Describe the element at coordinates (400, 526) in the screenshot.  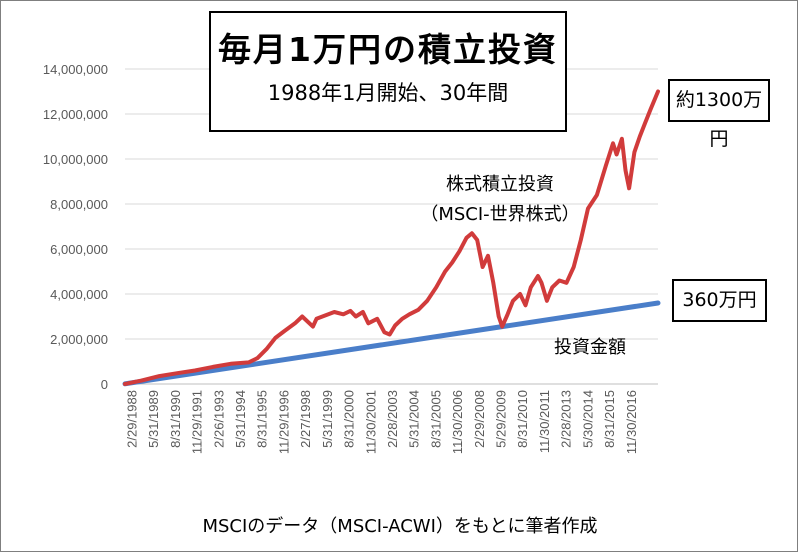
I see `source-note: MSCIのデータ（MSCI-ACWI）をもとに筆者作成` at that location.